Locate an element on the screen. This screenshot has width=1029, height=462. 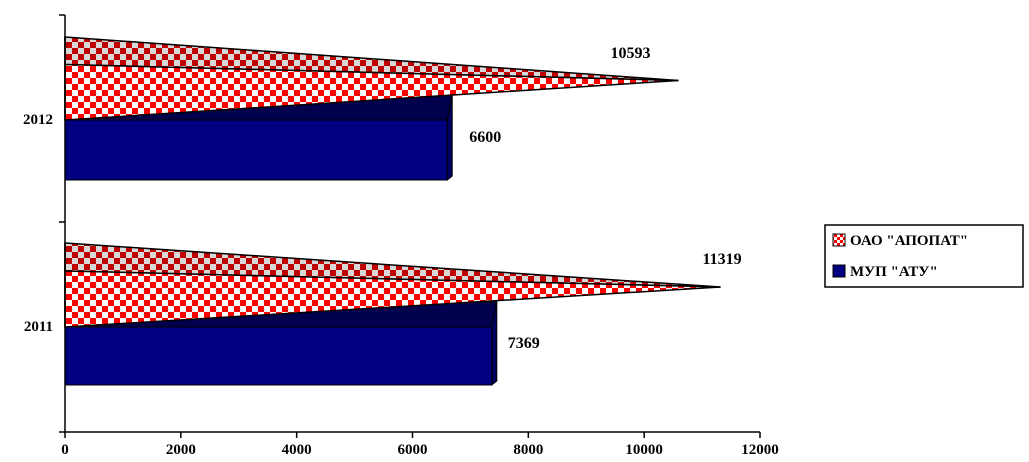
legend: ОАО "АПОПАТ" МУП "АТУ" is located at coordinates (924, 256).